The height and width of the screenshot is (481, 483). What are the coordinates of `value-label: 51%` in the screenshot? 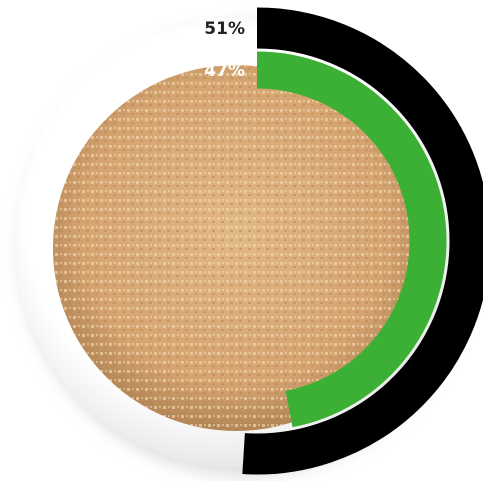 It's located at (224, 29).